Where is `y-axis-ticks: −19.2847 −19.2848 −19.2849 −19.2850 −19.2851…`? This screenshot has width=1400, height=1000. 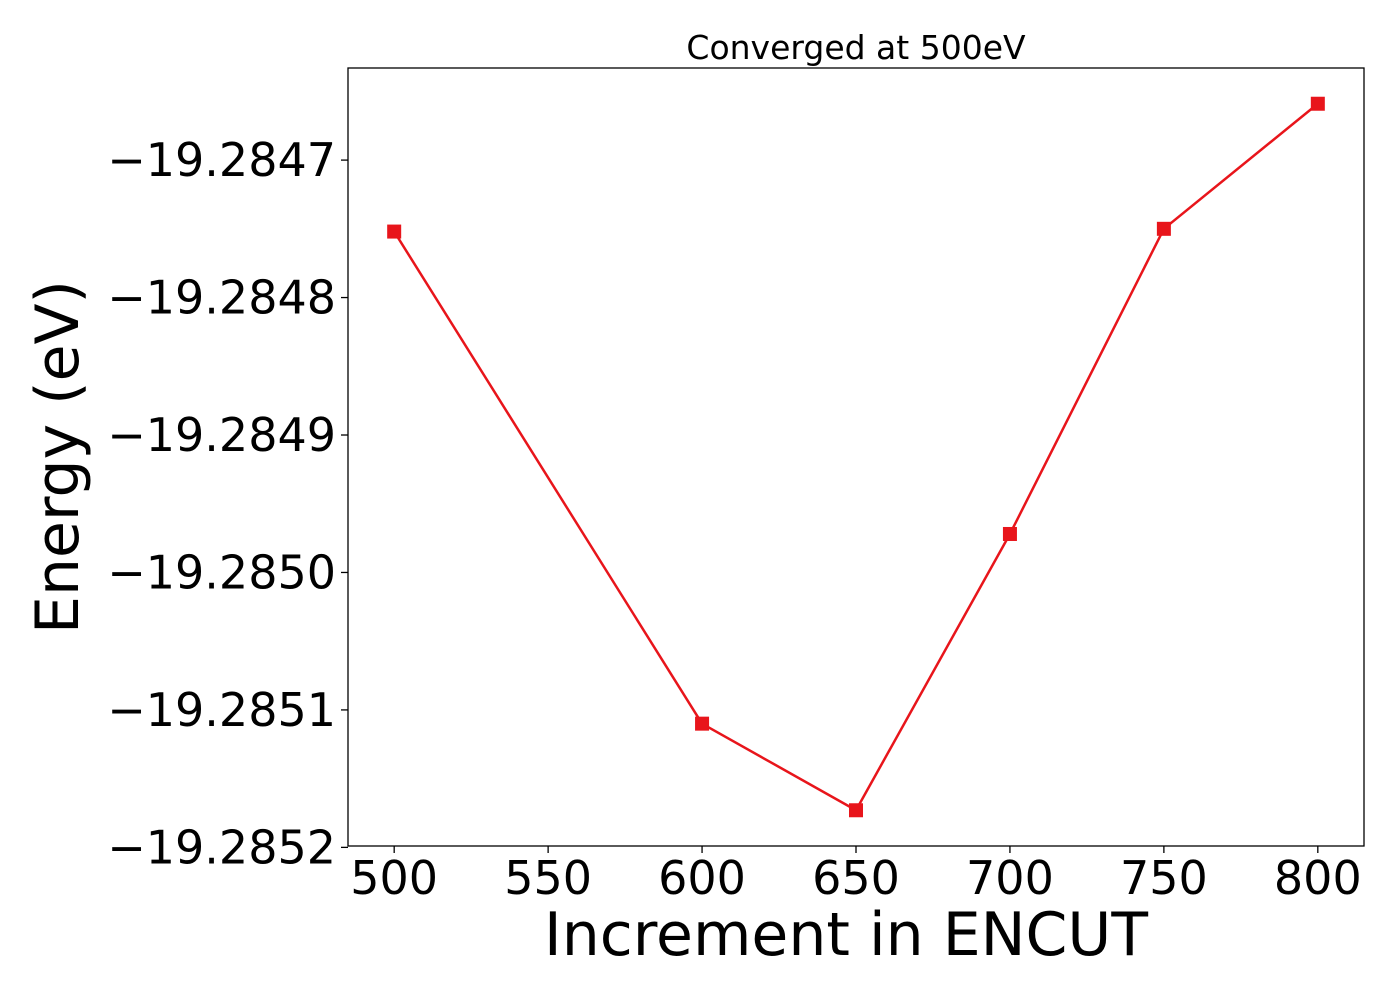 y-axis-ticks: −19.2847 −19.2848 −19.2849 −19.2850 −19.2851… is located at coordinates (227, 503).